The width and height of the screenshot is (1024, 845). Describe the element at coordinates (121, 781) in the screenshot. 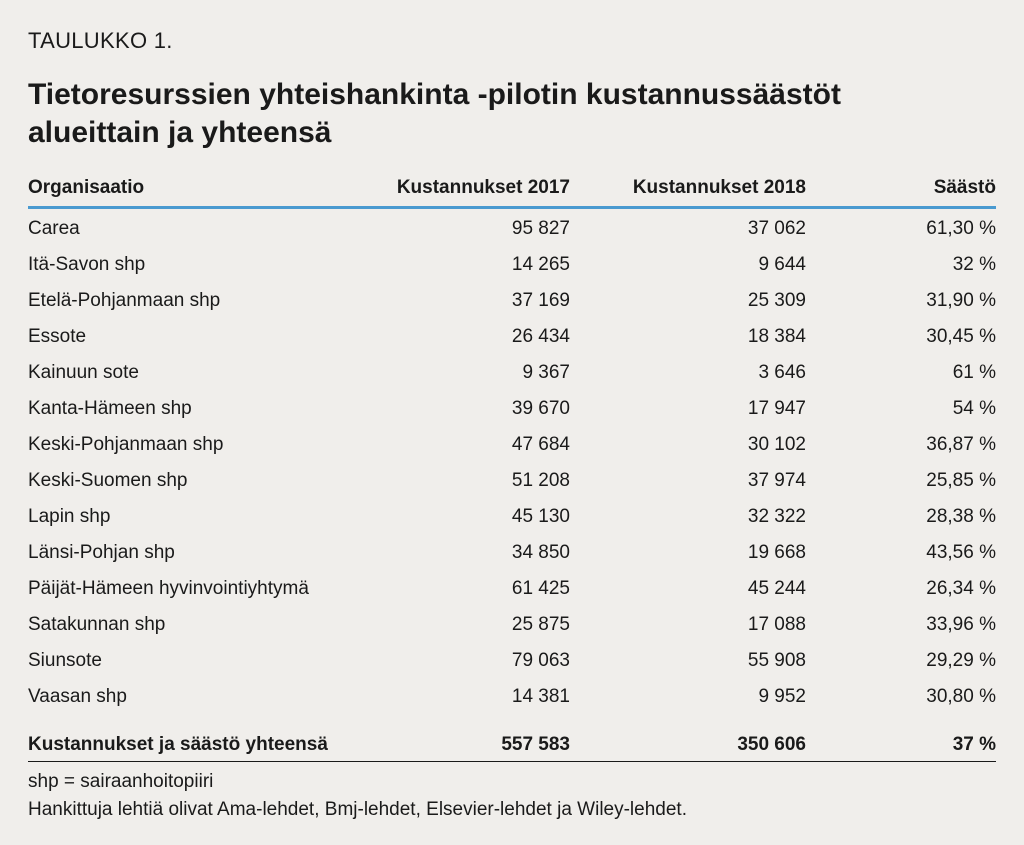

I see `abbreviation-note: shp = sairaanhoitopiiri` at that location.